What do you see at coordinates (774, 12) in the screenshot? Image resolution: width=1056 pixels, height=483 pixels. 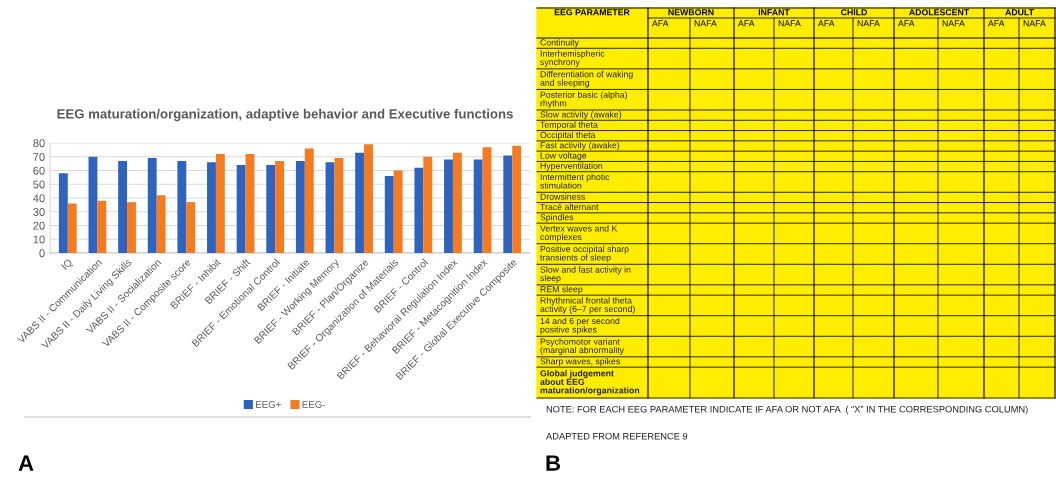 I see `category-label: INFANT` at bounding box center [774, 12].